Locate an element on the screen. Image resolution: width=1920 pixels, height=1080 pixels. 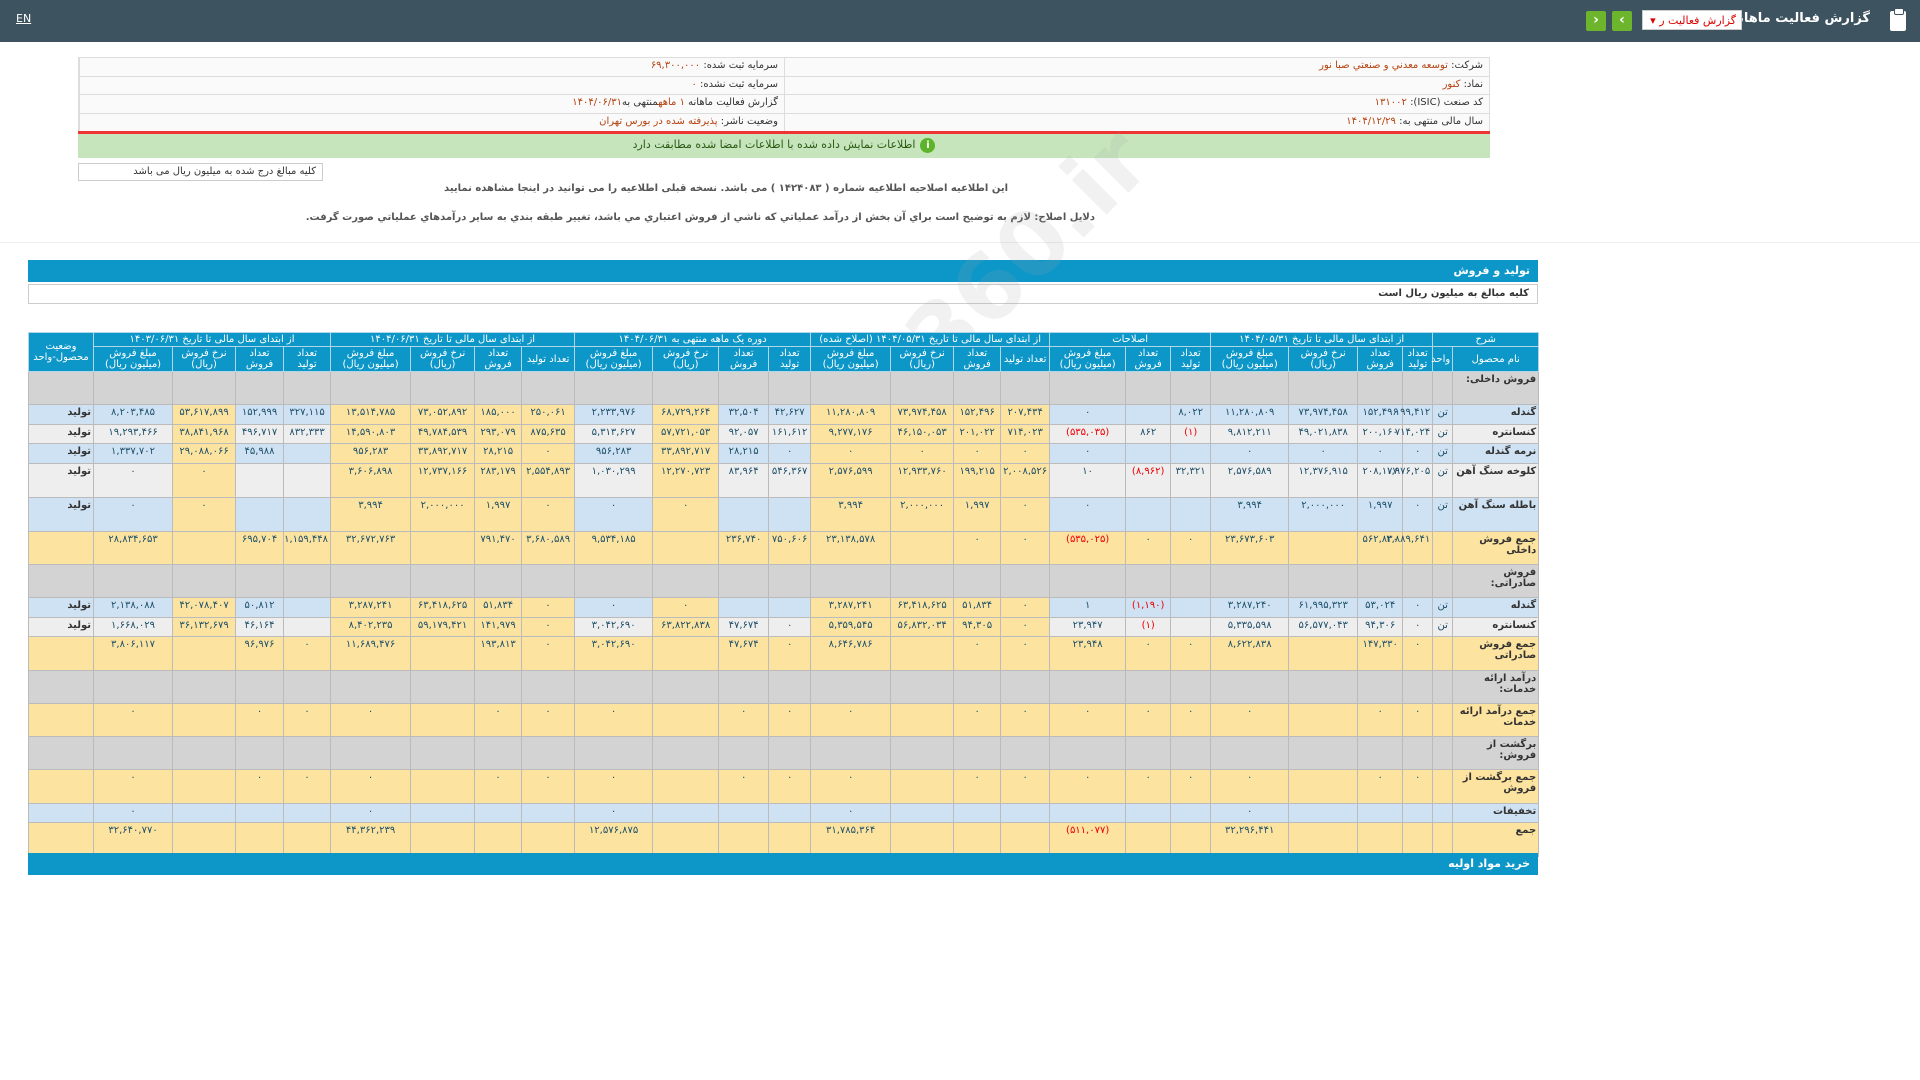
data-cell: ۳,۰۴۲,۶۹۰ is located at coordinates (614, 626).